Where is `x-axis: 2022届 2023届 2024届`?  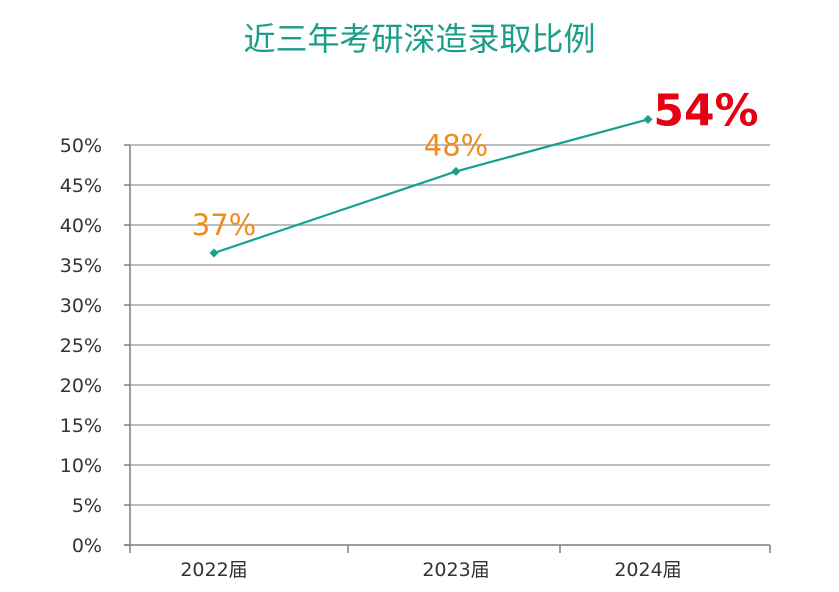
x-axis: 2022届 2023届 2024届 is located at coordinates (447, 562).